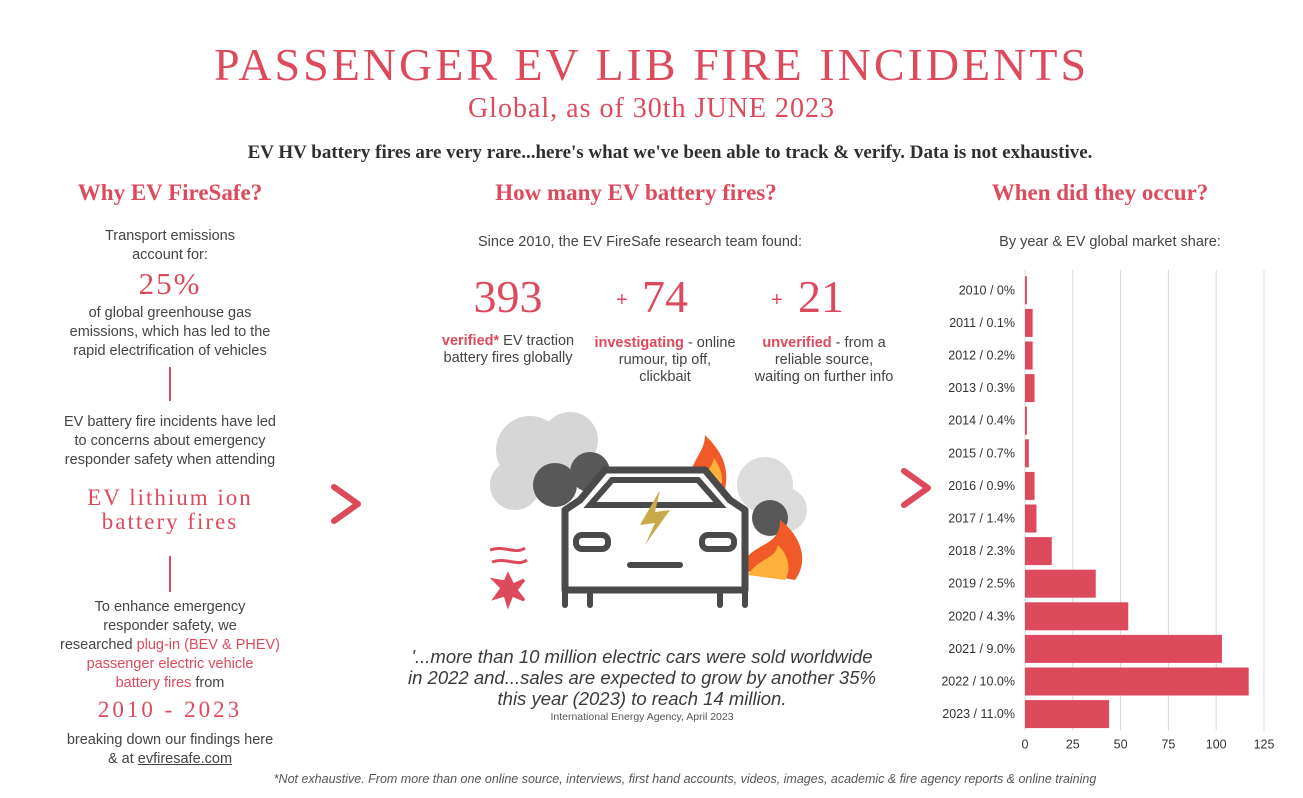  What do you see at coordinates (170, 497) in the screenshot?
I see `highlight-line: EV lithium ion` at bounding box center [170, 497].